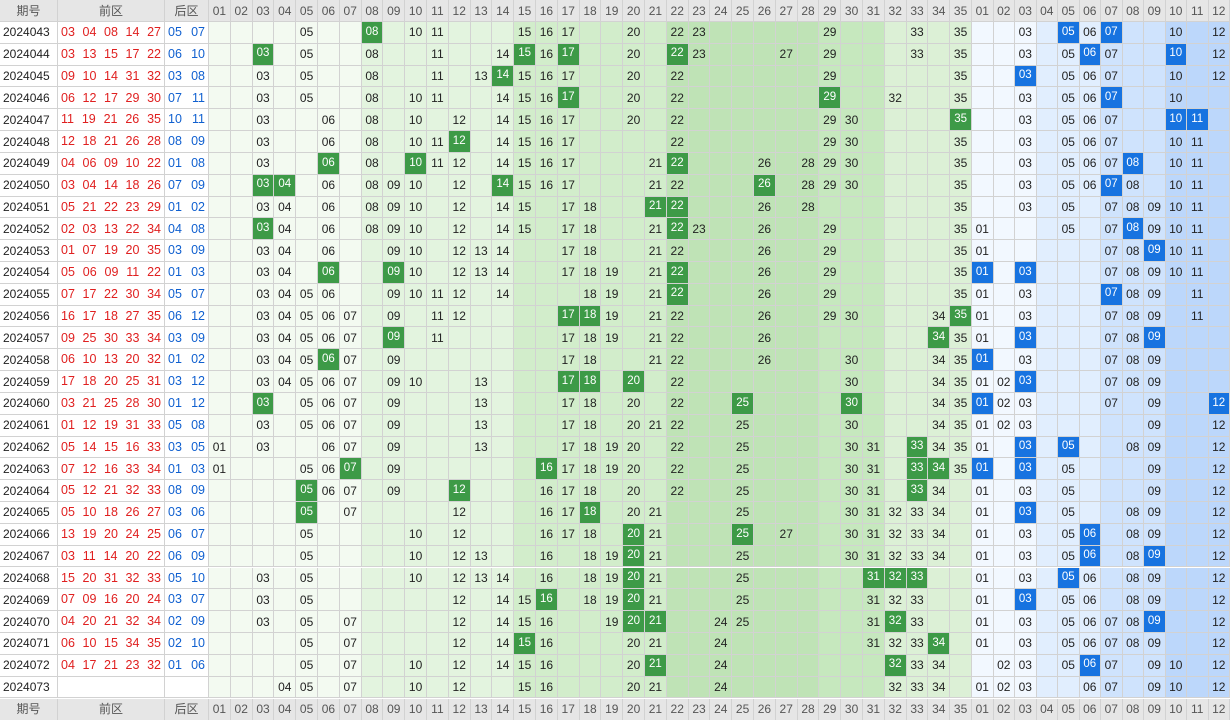 The width and height of the screenshot is (1230, 720). Describe the element at coordinates (852, 185) in the screenshot. I see `front-number-cell: 30` at that location.